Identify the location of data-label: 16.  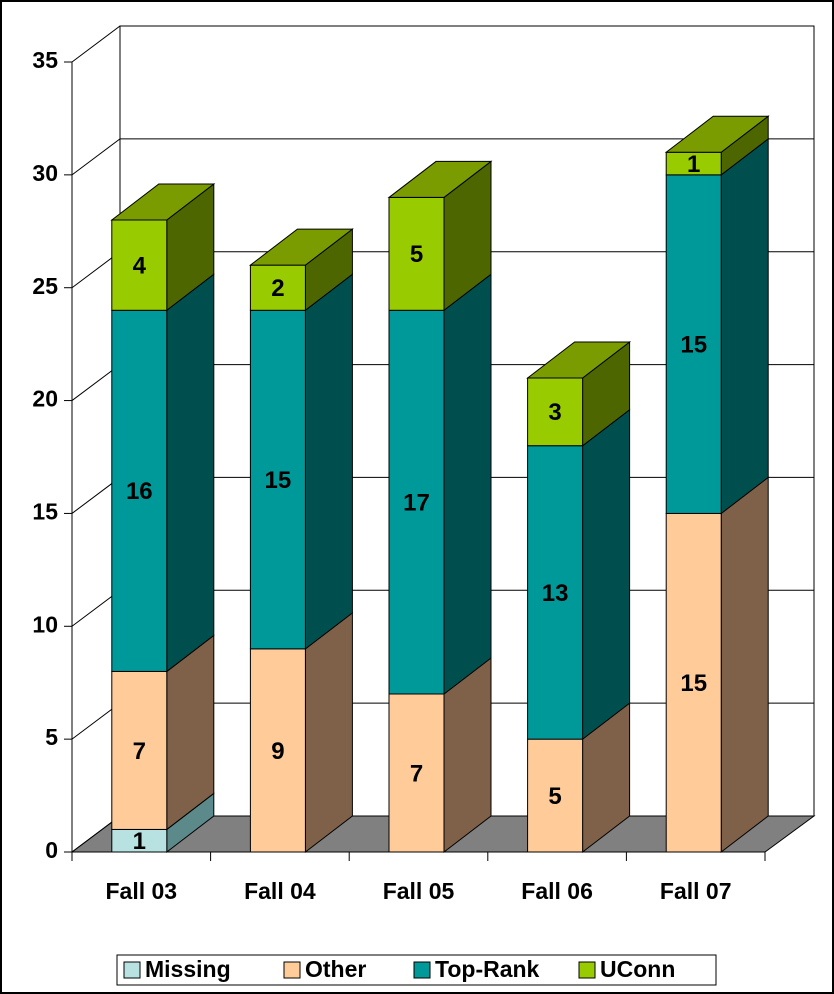
(139, 491).